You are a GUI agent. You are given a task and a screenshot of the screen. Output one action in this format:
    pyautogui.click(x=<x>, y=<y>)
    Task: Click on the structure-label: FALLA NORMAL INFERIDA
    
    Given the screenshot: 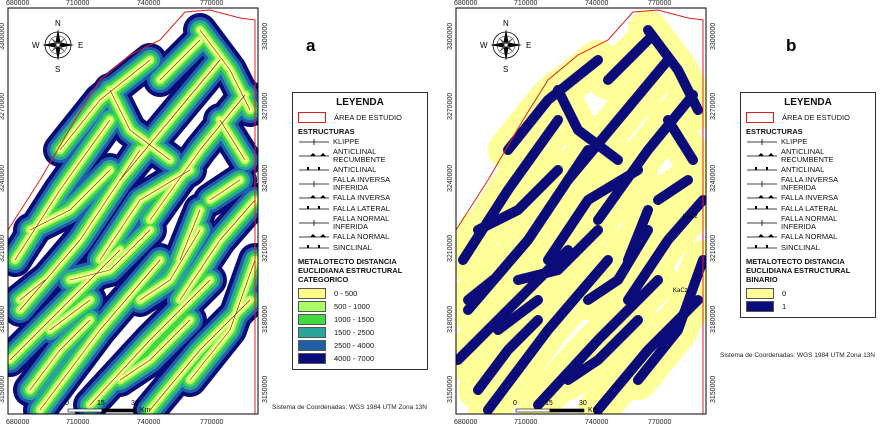 What is the action you would take?
    pyautogui.click(x=361, y=222)
    